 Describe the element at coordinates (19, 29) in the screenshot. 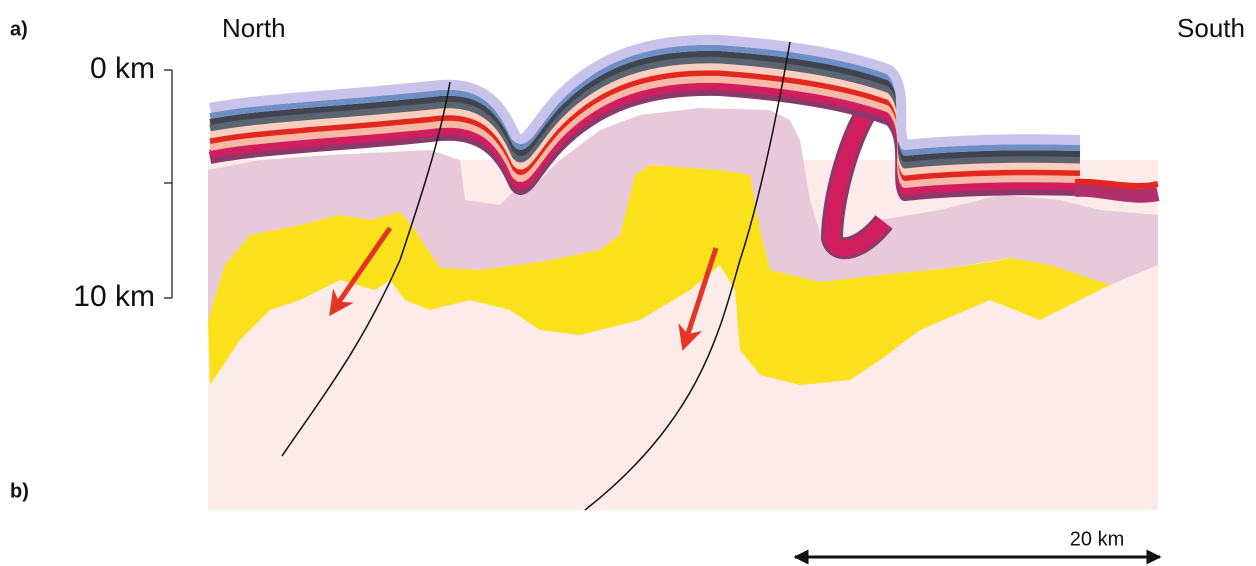

I see `panel-label: a)` at that location.